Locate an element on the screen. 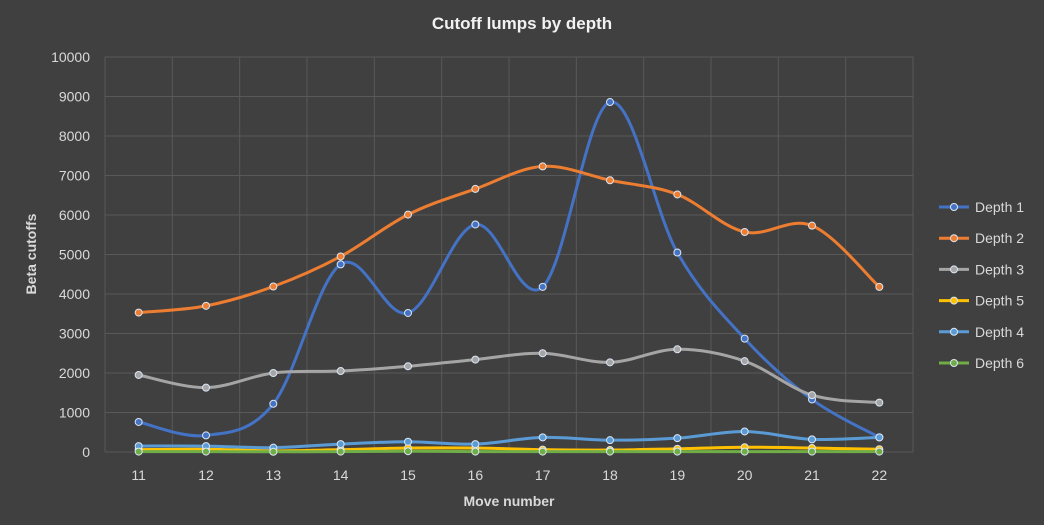 The image size is (1044, 525). y-axis-title: Beta cutoffs is located at coordinates (31, 253).